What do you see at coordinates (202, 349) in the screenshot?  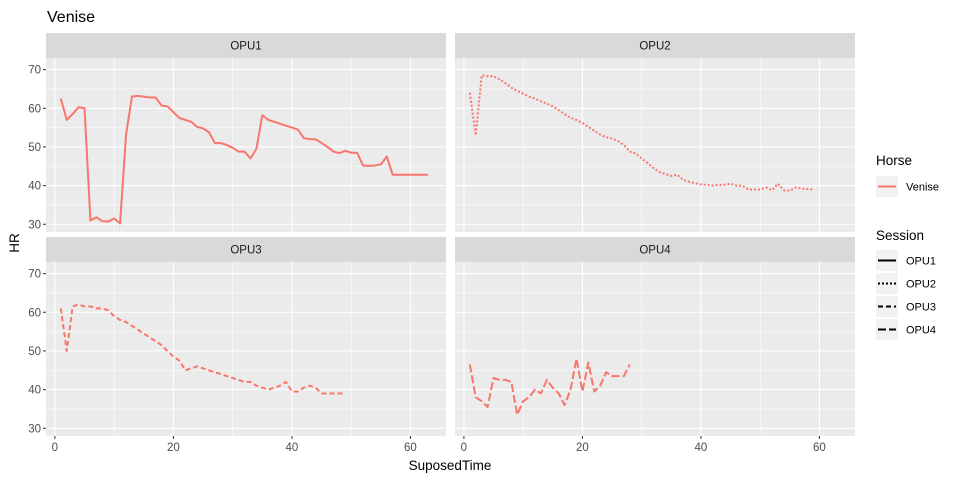 I see `series-line-opu3` at bounding box center [202, 349].